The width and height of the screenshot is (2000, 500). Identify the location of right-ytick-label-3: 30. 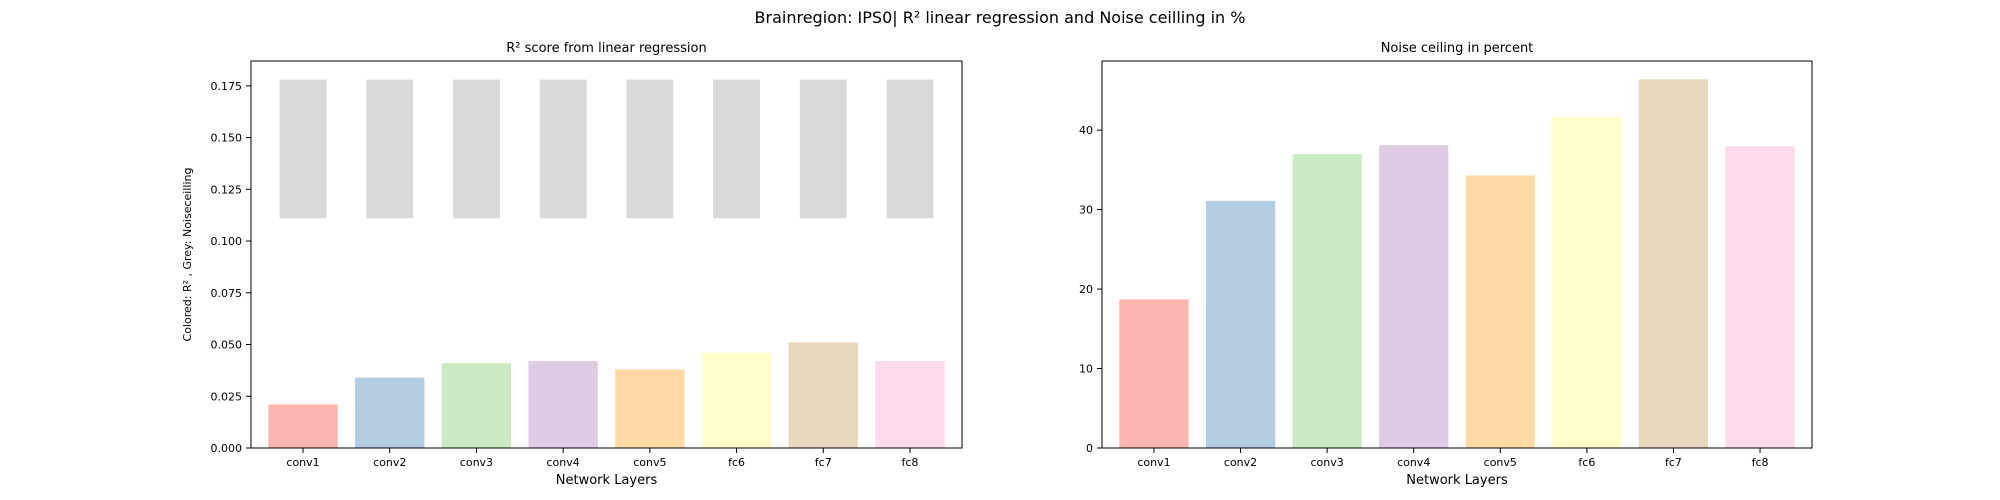
(1086, 210).